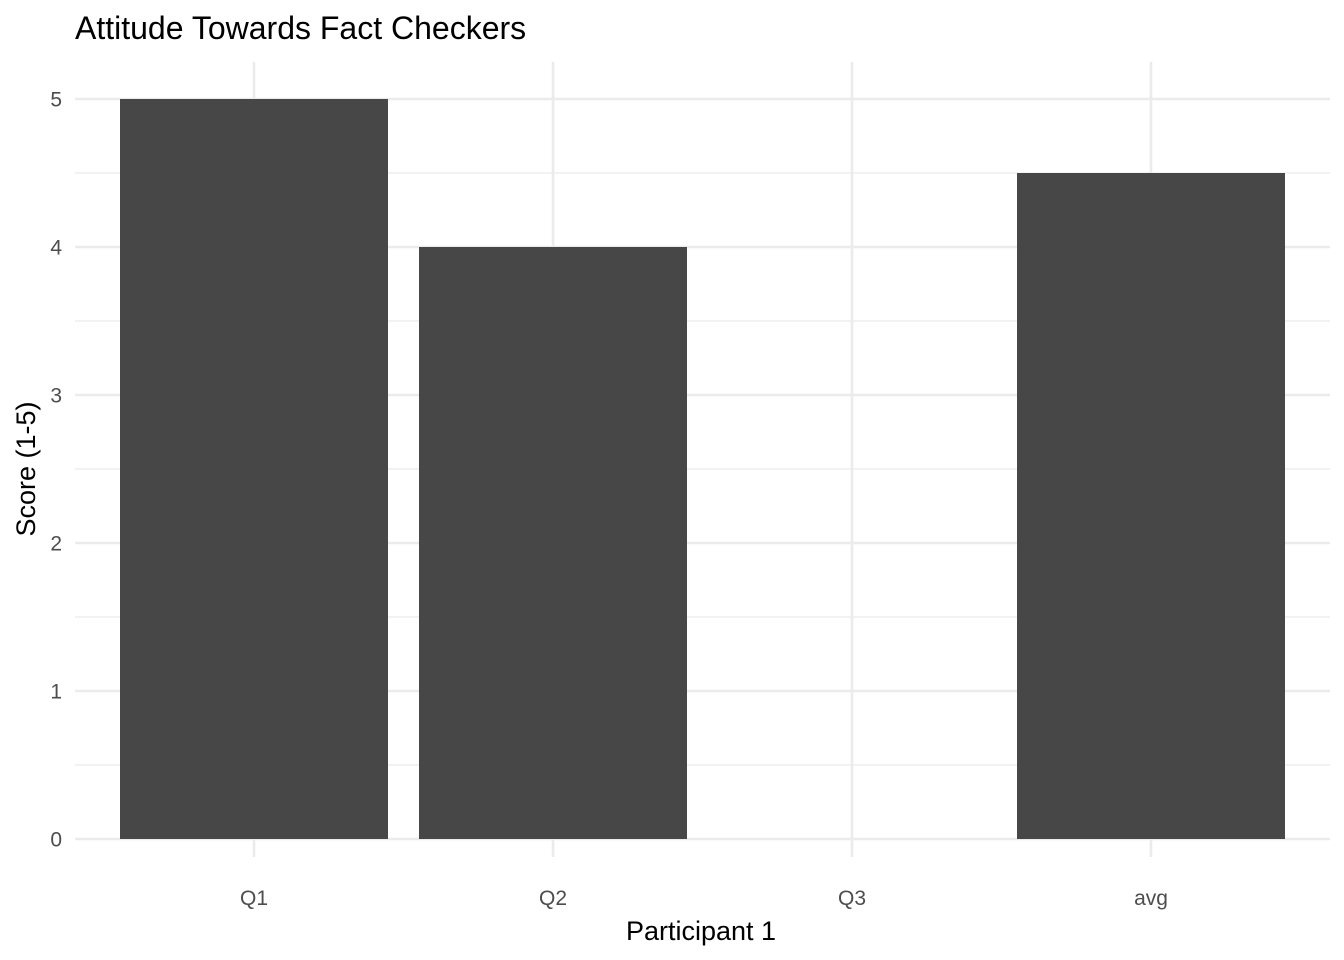 The height and width of the screenshot is (960, 1344). What do you see at coordinates (300, 28) in the screenshot?
I see `chart-title: Attitude Towards Fact Checkers` at bounding box center [300, 28].